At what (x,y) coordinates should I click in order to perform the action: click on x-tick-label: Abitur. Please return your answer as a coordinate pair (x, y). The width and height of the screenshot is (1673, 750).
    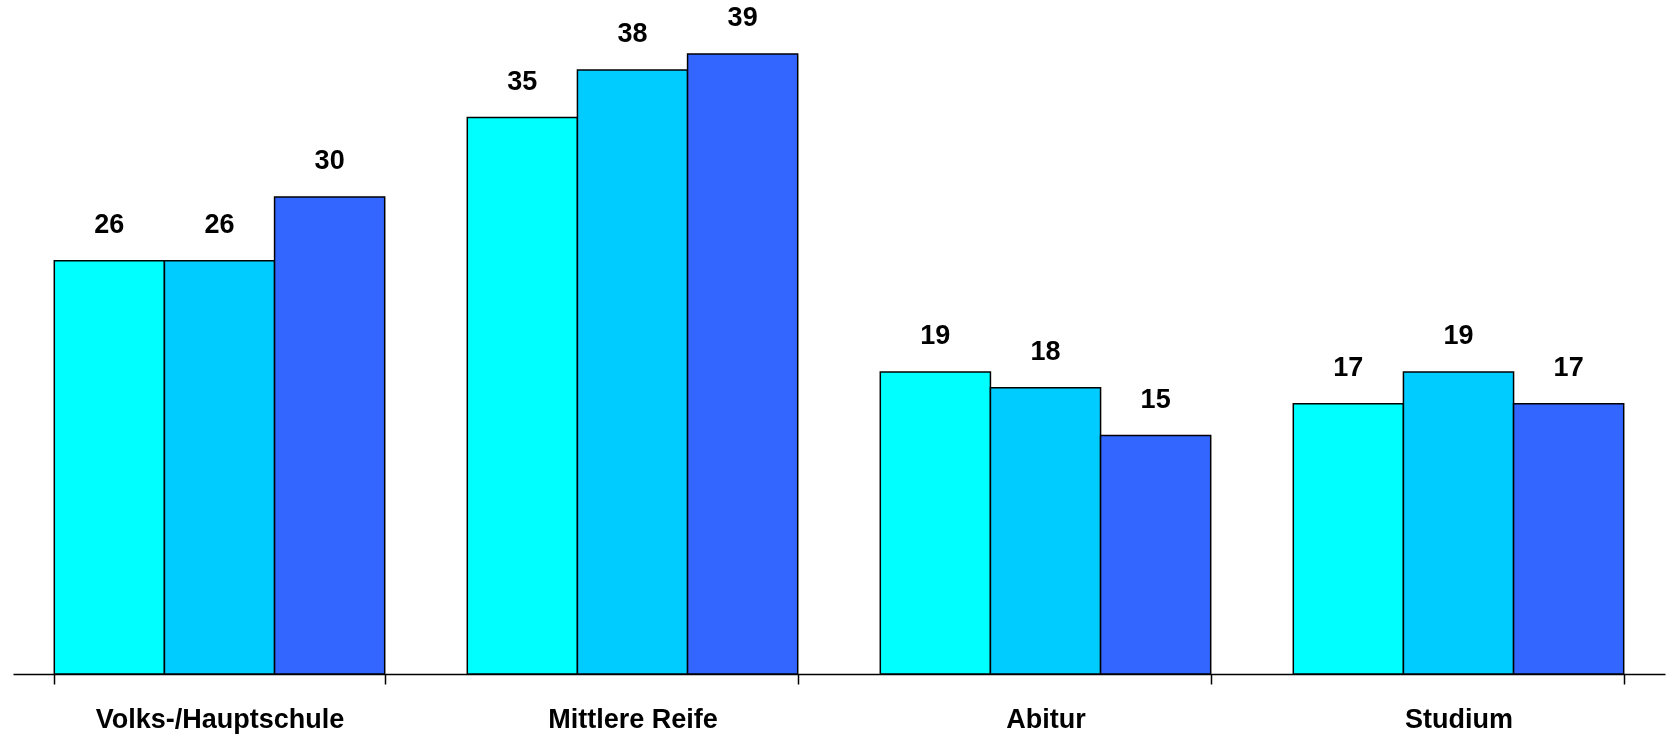
    Looking at the image, I should click on (1046, 718).